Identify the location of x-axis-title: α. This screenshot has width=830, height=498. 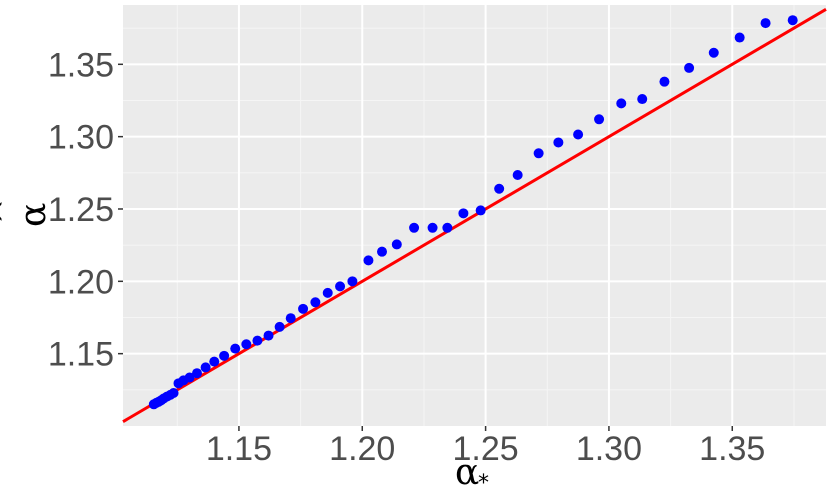
(467, 472).